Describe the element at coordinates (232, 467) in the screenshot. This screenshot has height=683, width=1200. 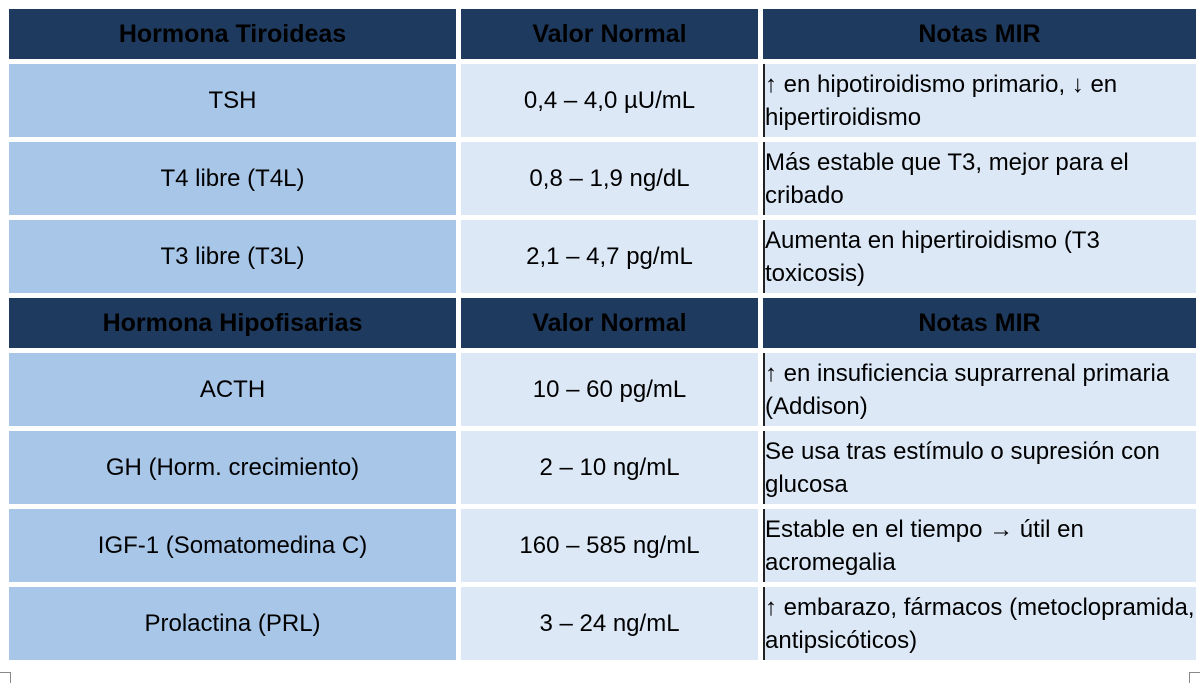
I see `hormone-name: GH (Horm. crecimiento)` at that location.